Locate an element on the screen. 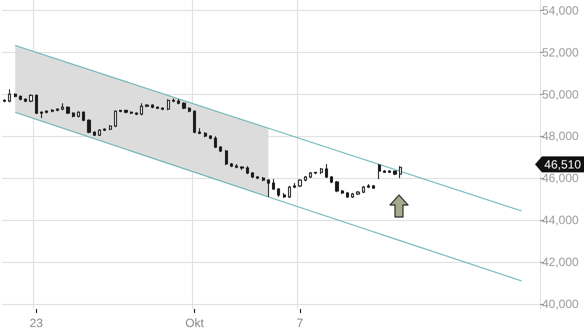 Image resolution: width=584 pixels, height=329 pixels. y-tick-label: 46,000 is located at coordinates (561, 178).